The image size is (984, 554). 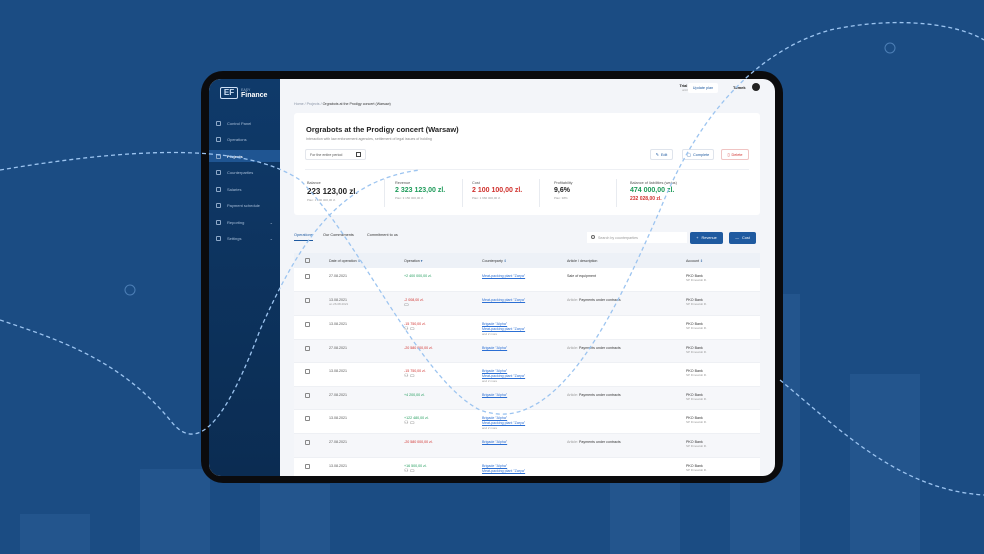 I want to click on sidebar-item-settings: Settings ⌄, so click(x=244, y=239).